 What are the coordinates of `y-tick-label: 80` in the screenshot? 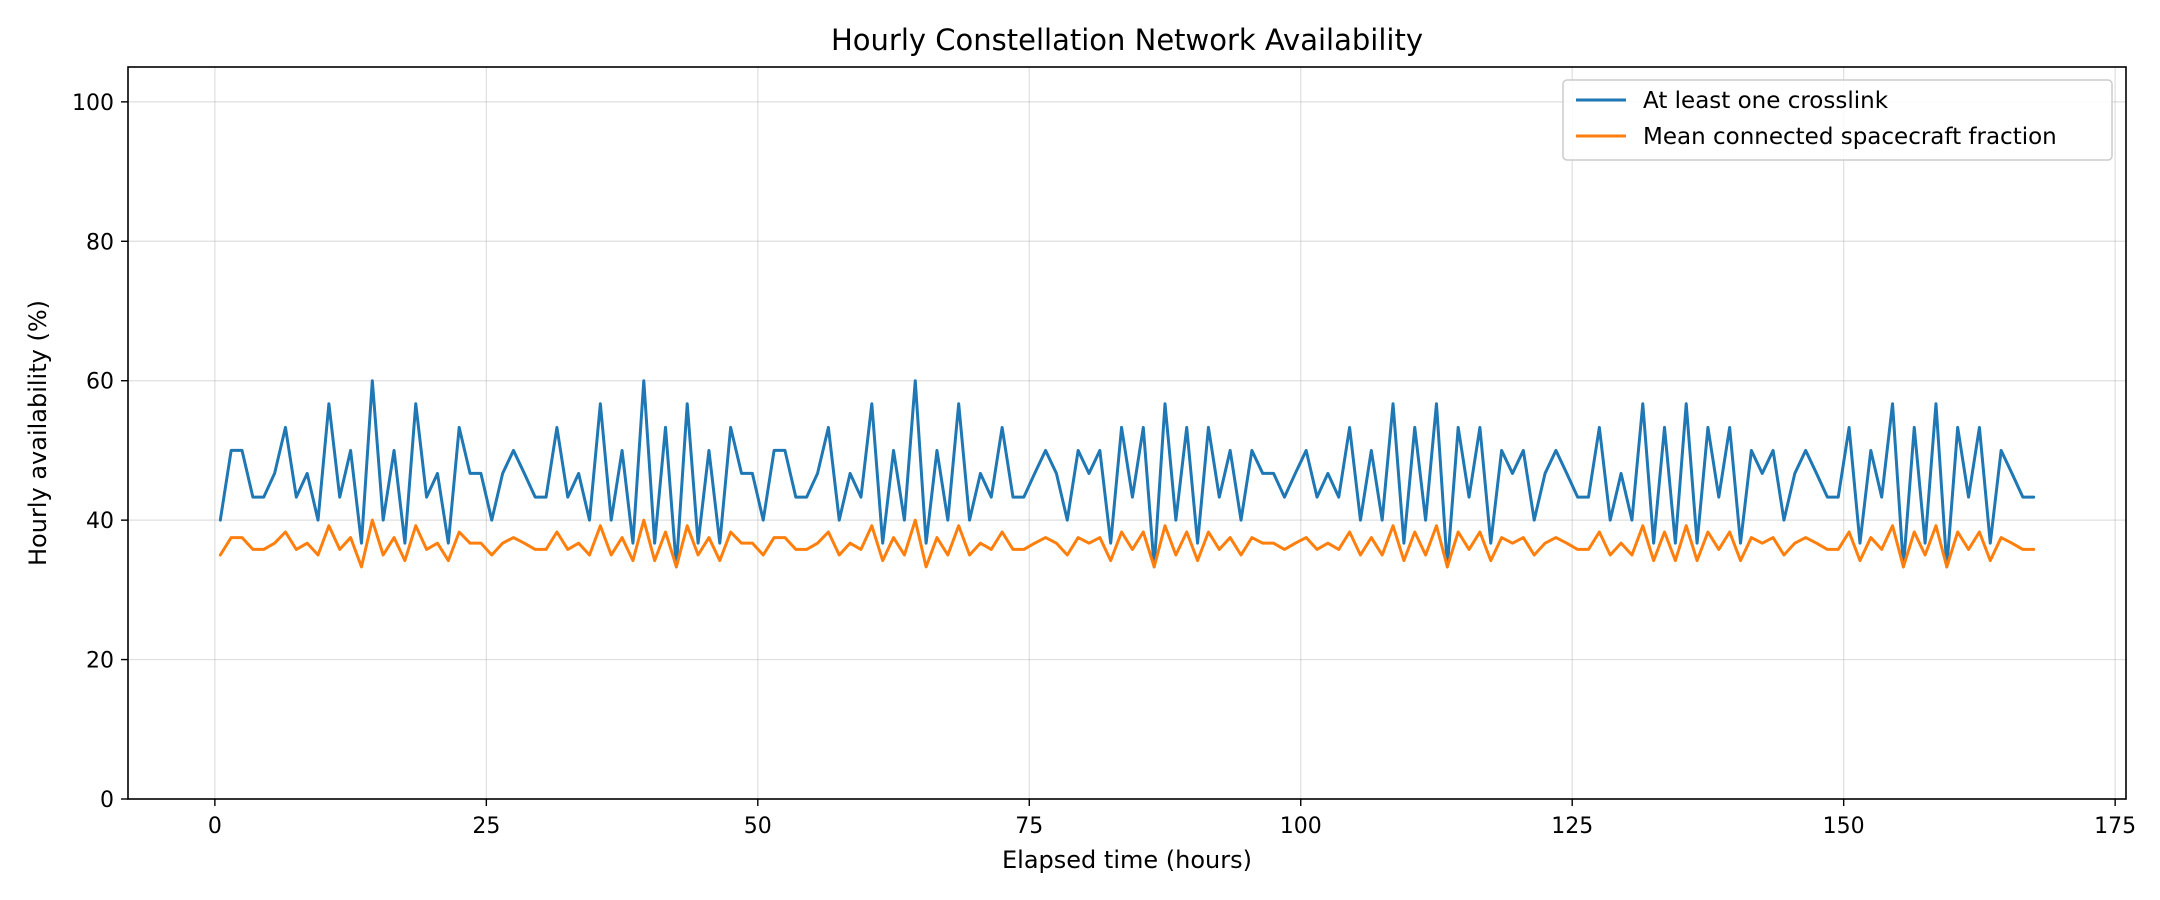 It's located at (100, 242).